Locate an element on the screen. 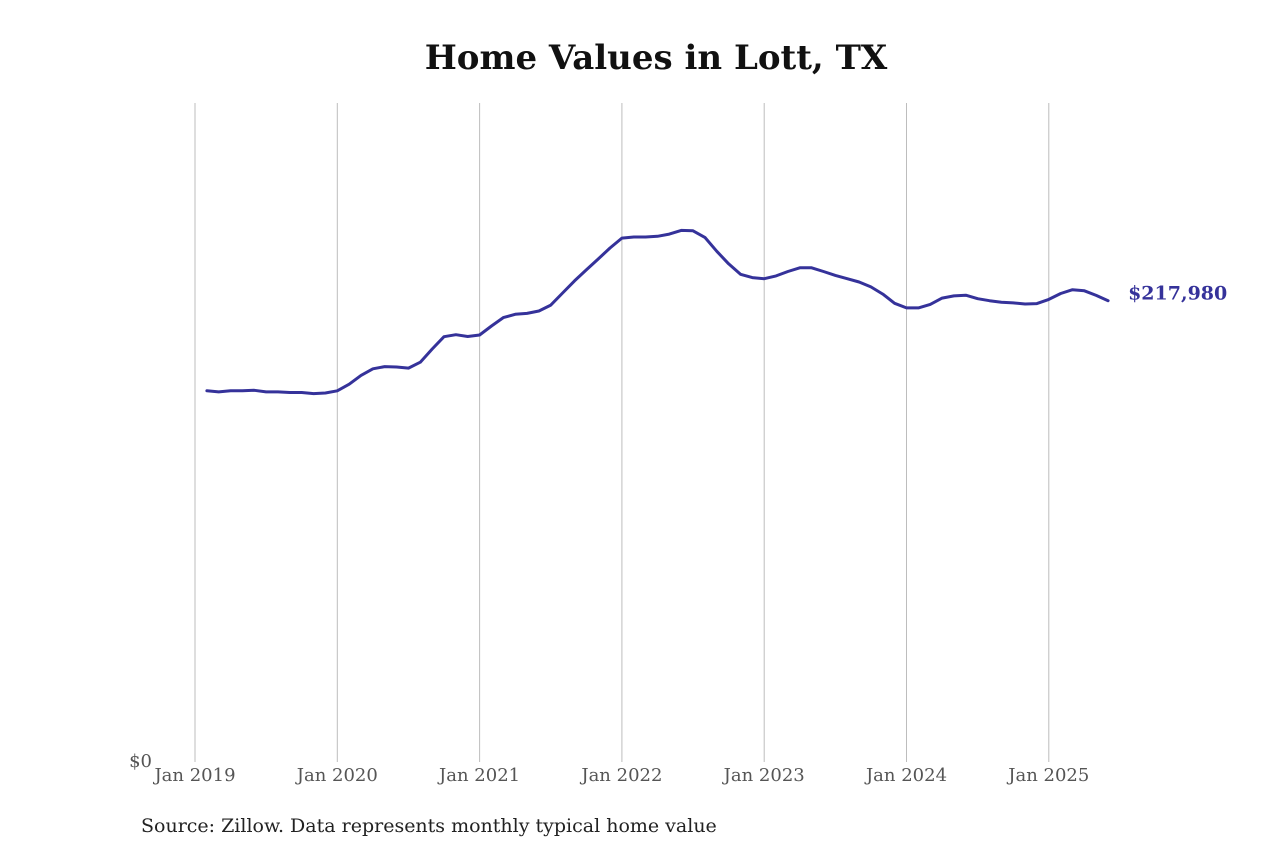 The image size is (1280, 853). y-tick-label: $0 is located at coordinates (140, 761).